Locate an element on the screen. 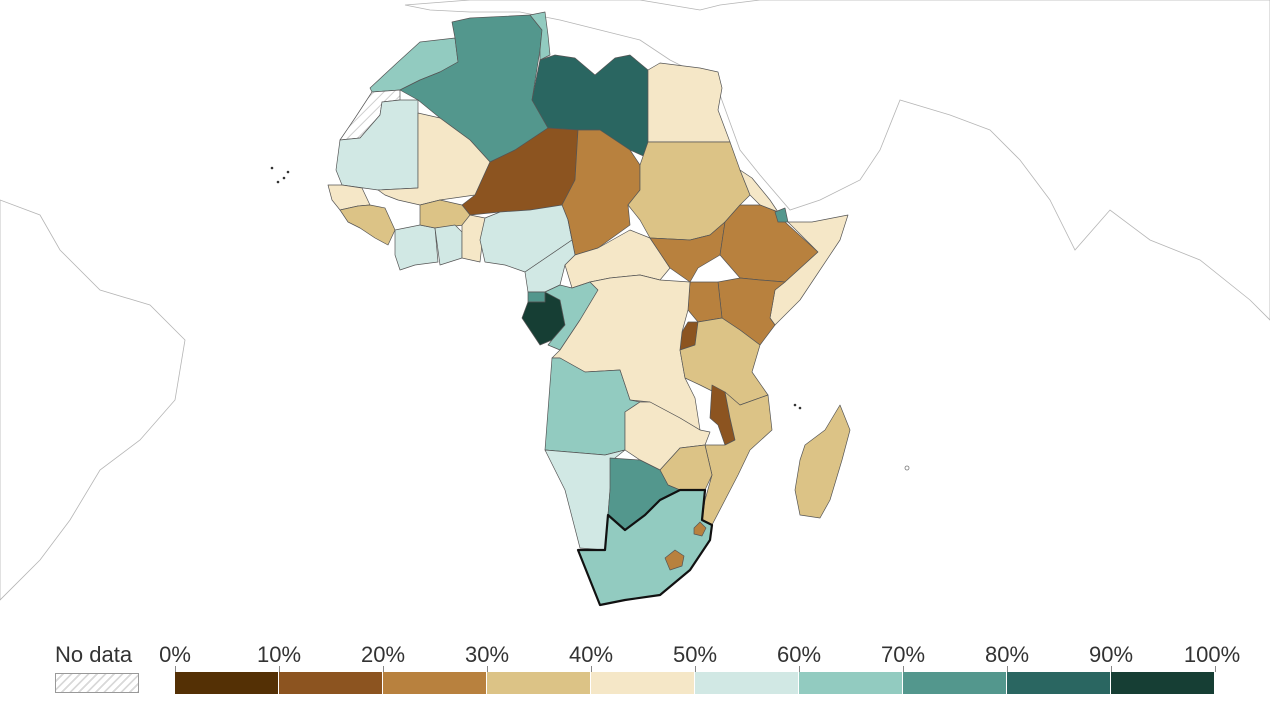 Image resolution: width=1270 pixels, height=710 pixels. legend-tick-label: 20% is located at coordinates (383, 654).